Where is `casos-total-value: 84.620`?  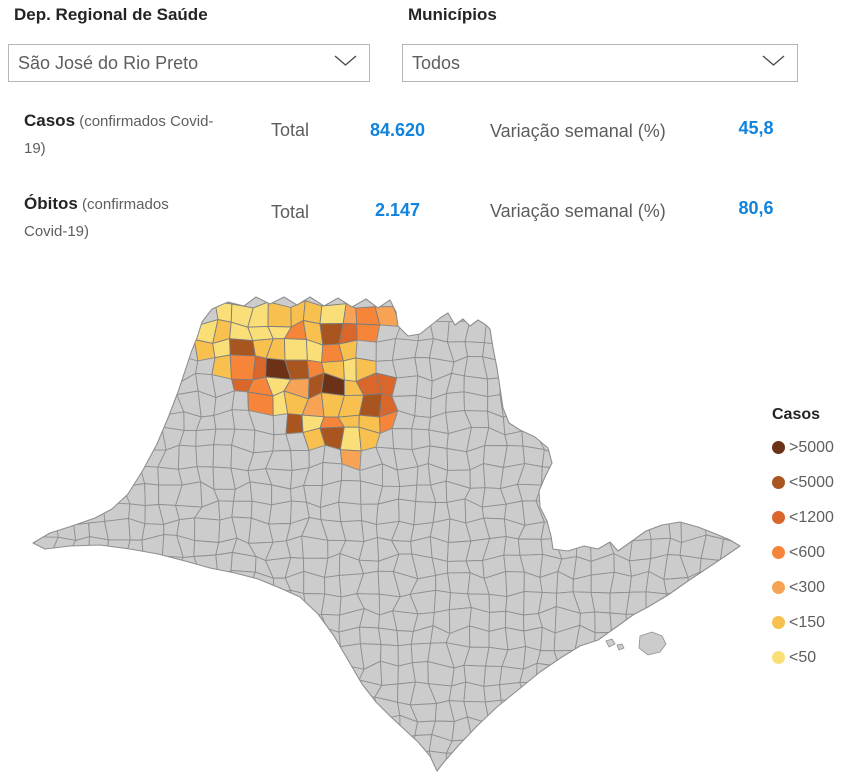
casos-total-value: 84.620 is located at coordinates (397, 130).